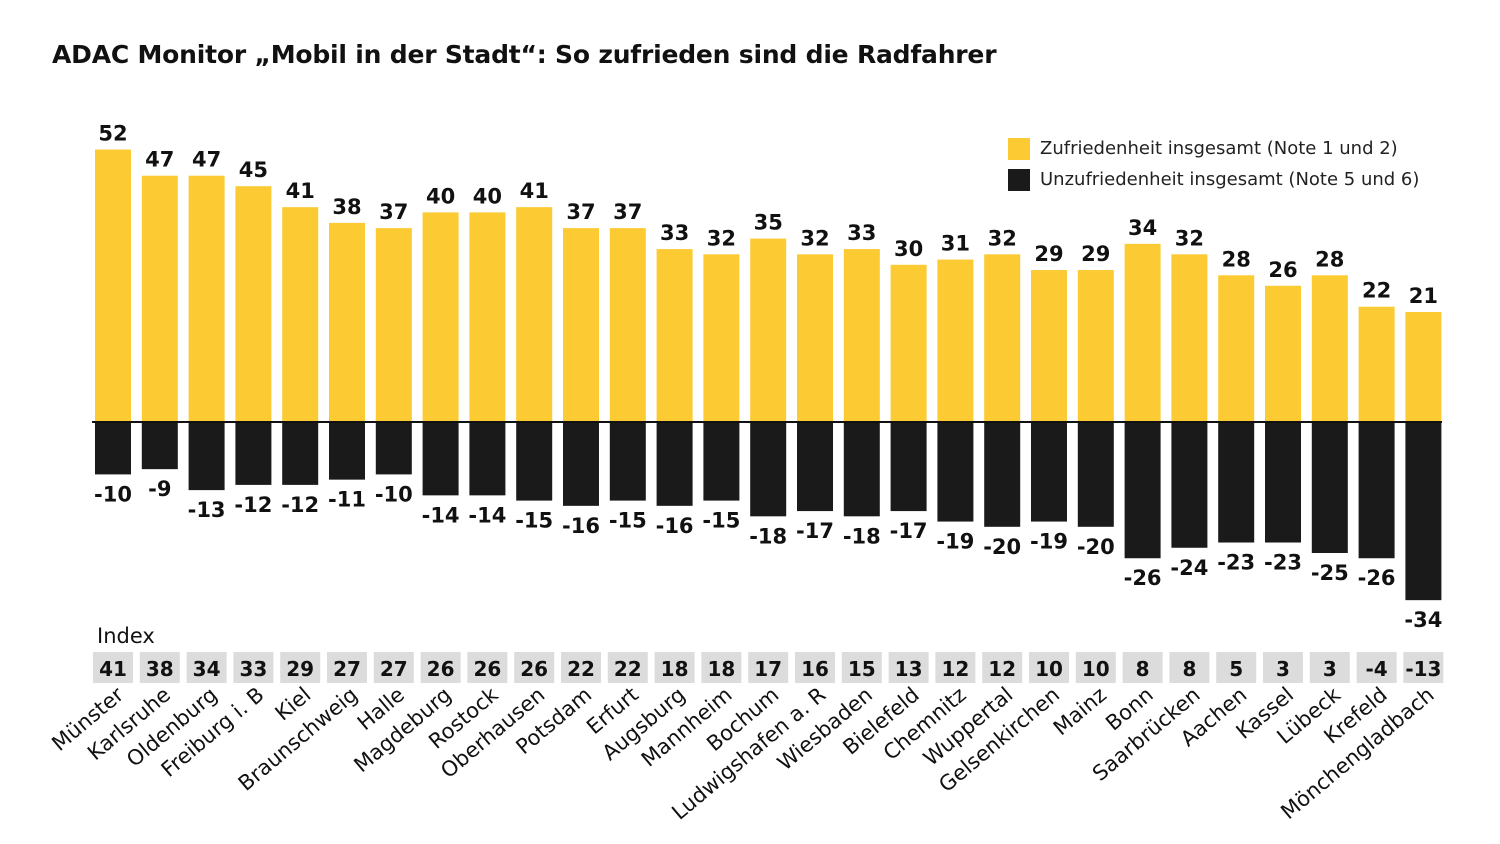  I want to click on value-label-satisfaction-munster: 52, so click(112, 134).